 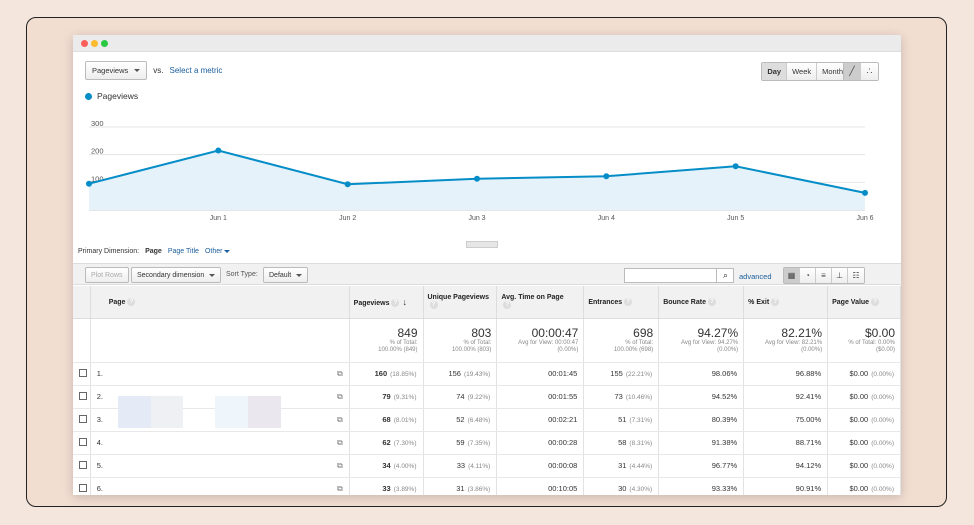 I want to click on day-button: Day, so click(x=775, y=71).